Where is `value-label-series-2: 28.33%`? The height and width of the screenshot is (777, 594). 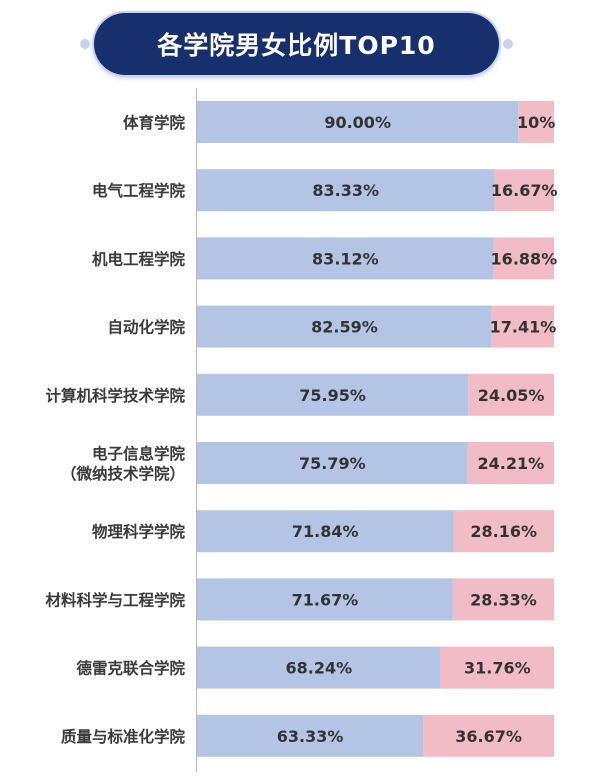
value-label-series-2: 28.33% is located at coordinates (503, 599).